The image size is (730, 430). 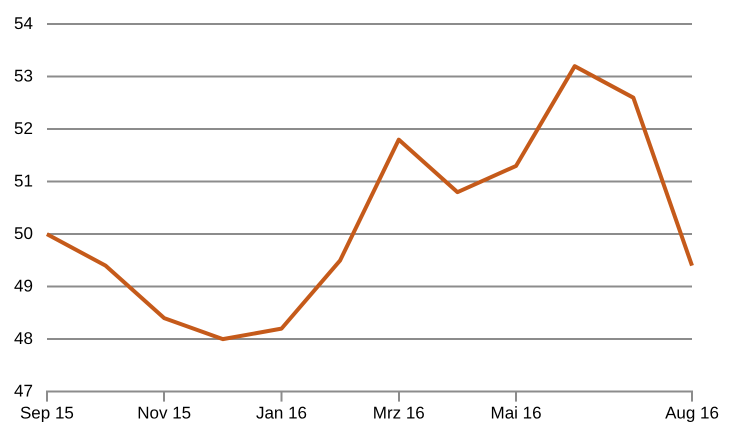 What do you see at coordinates (516, 412) in the screenshot?
I see `x-tick-label: Mai 16` at bounding box center [516, 412].